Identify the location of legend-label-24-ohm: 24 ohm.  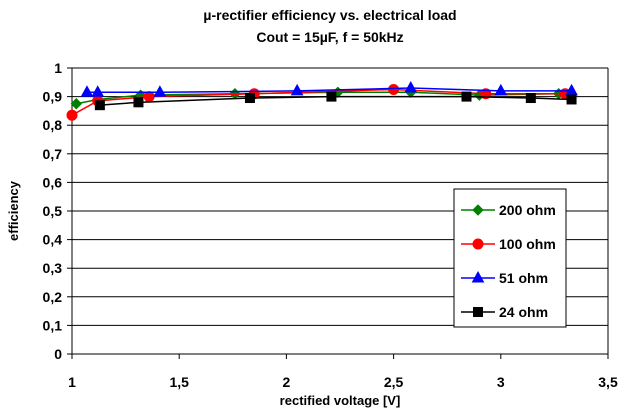
(523, 312).